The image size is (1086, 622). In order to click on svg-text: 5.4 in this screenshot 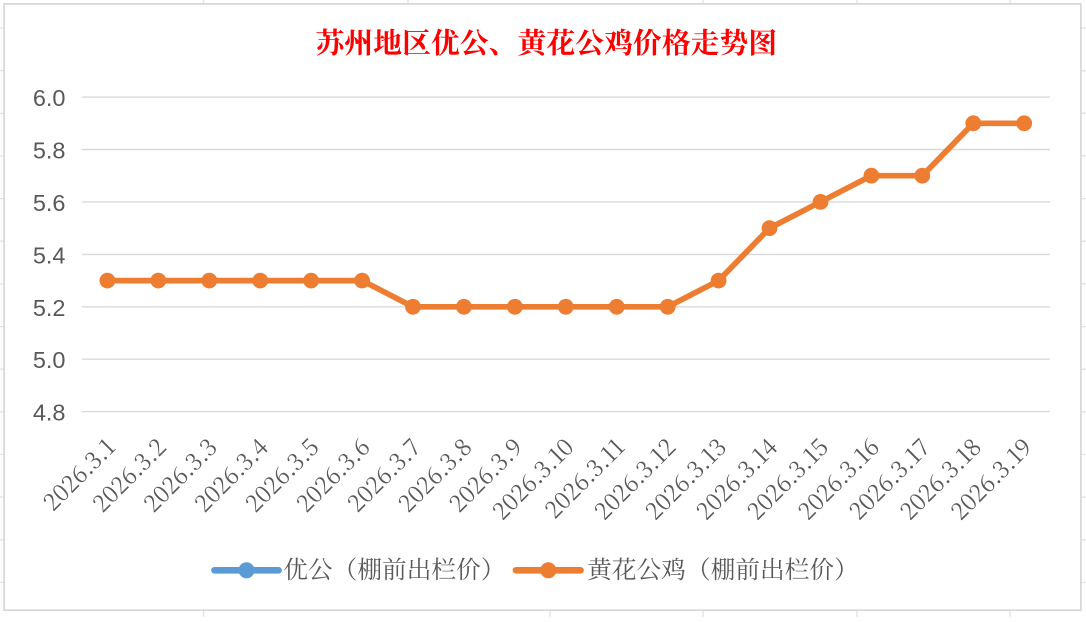, I will do `click(49, 255)`.